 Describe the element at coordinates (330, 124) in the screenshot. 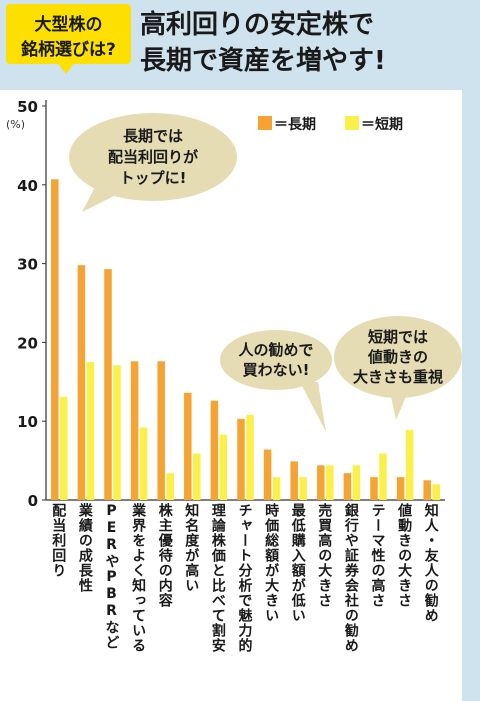

I see `chart-legend: ＝長期 ＝短期` at that location.